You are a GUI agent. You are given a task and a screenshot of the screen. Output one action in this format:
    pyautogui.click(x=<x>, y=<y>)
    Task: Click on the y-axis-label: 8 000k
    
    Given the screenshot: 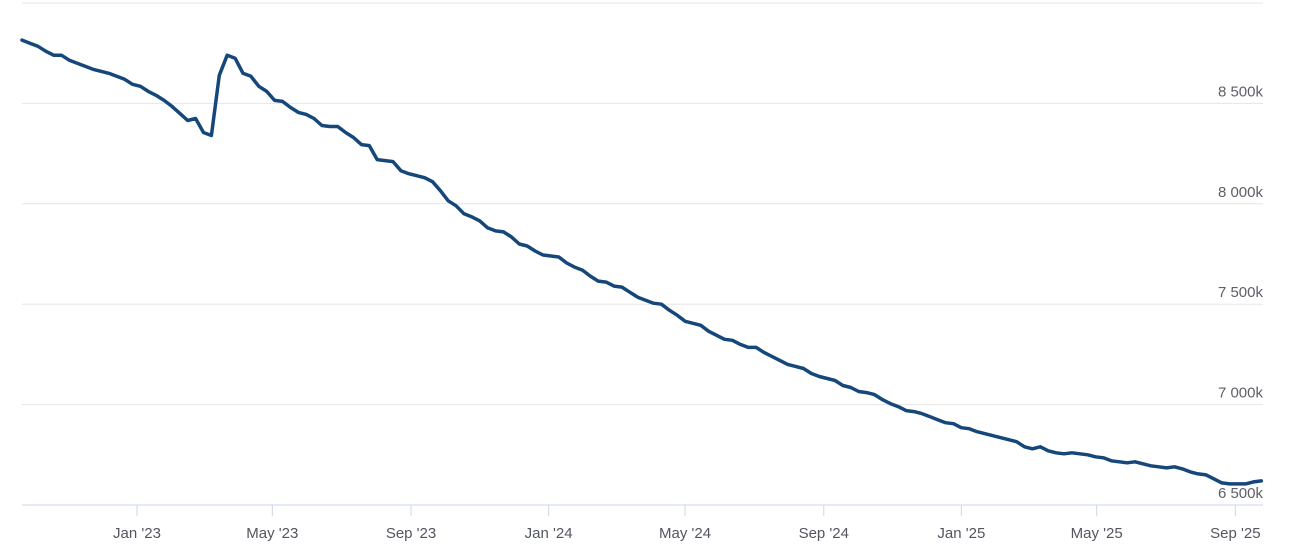 What is the action you would take?
    pyautogui.click(x=1241, y=192)
    